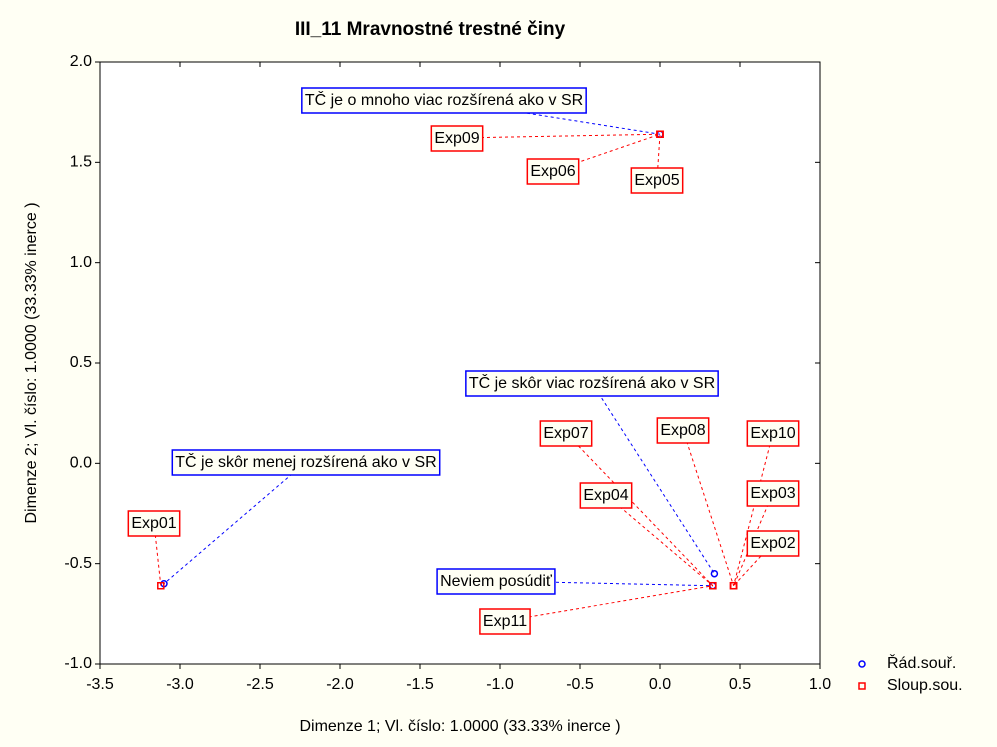 The height and width of the screenshot is (747, 997). I want to click on y-tick-label: -0.5, so click(78, 563).